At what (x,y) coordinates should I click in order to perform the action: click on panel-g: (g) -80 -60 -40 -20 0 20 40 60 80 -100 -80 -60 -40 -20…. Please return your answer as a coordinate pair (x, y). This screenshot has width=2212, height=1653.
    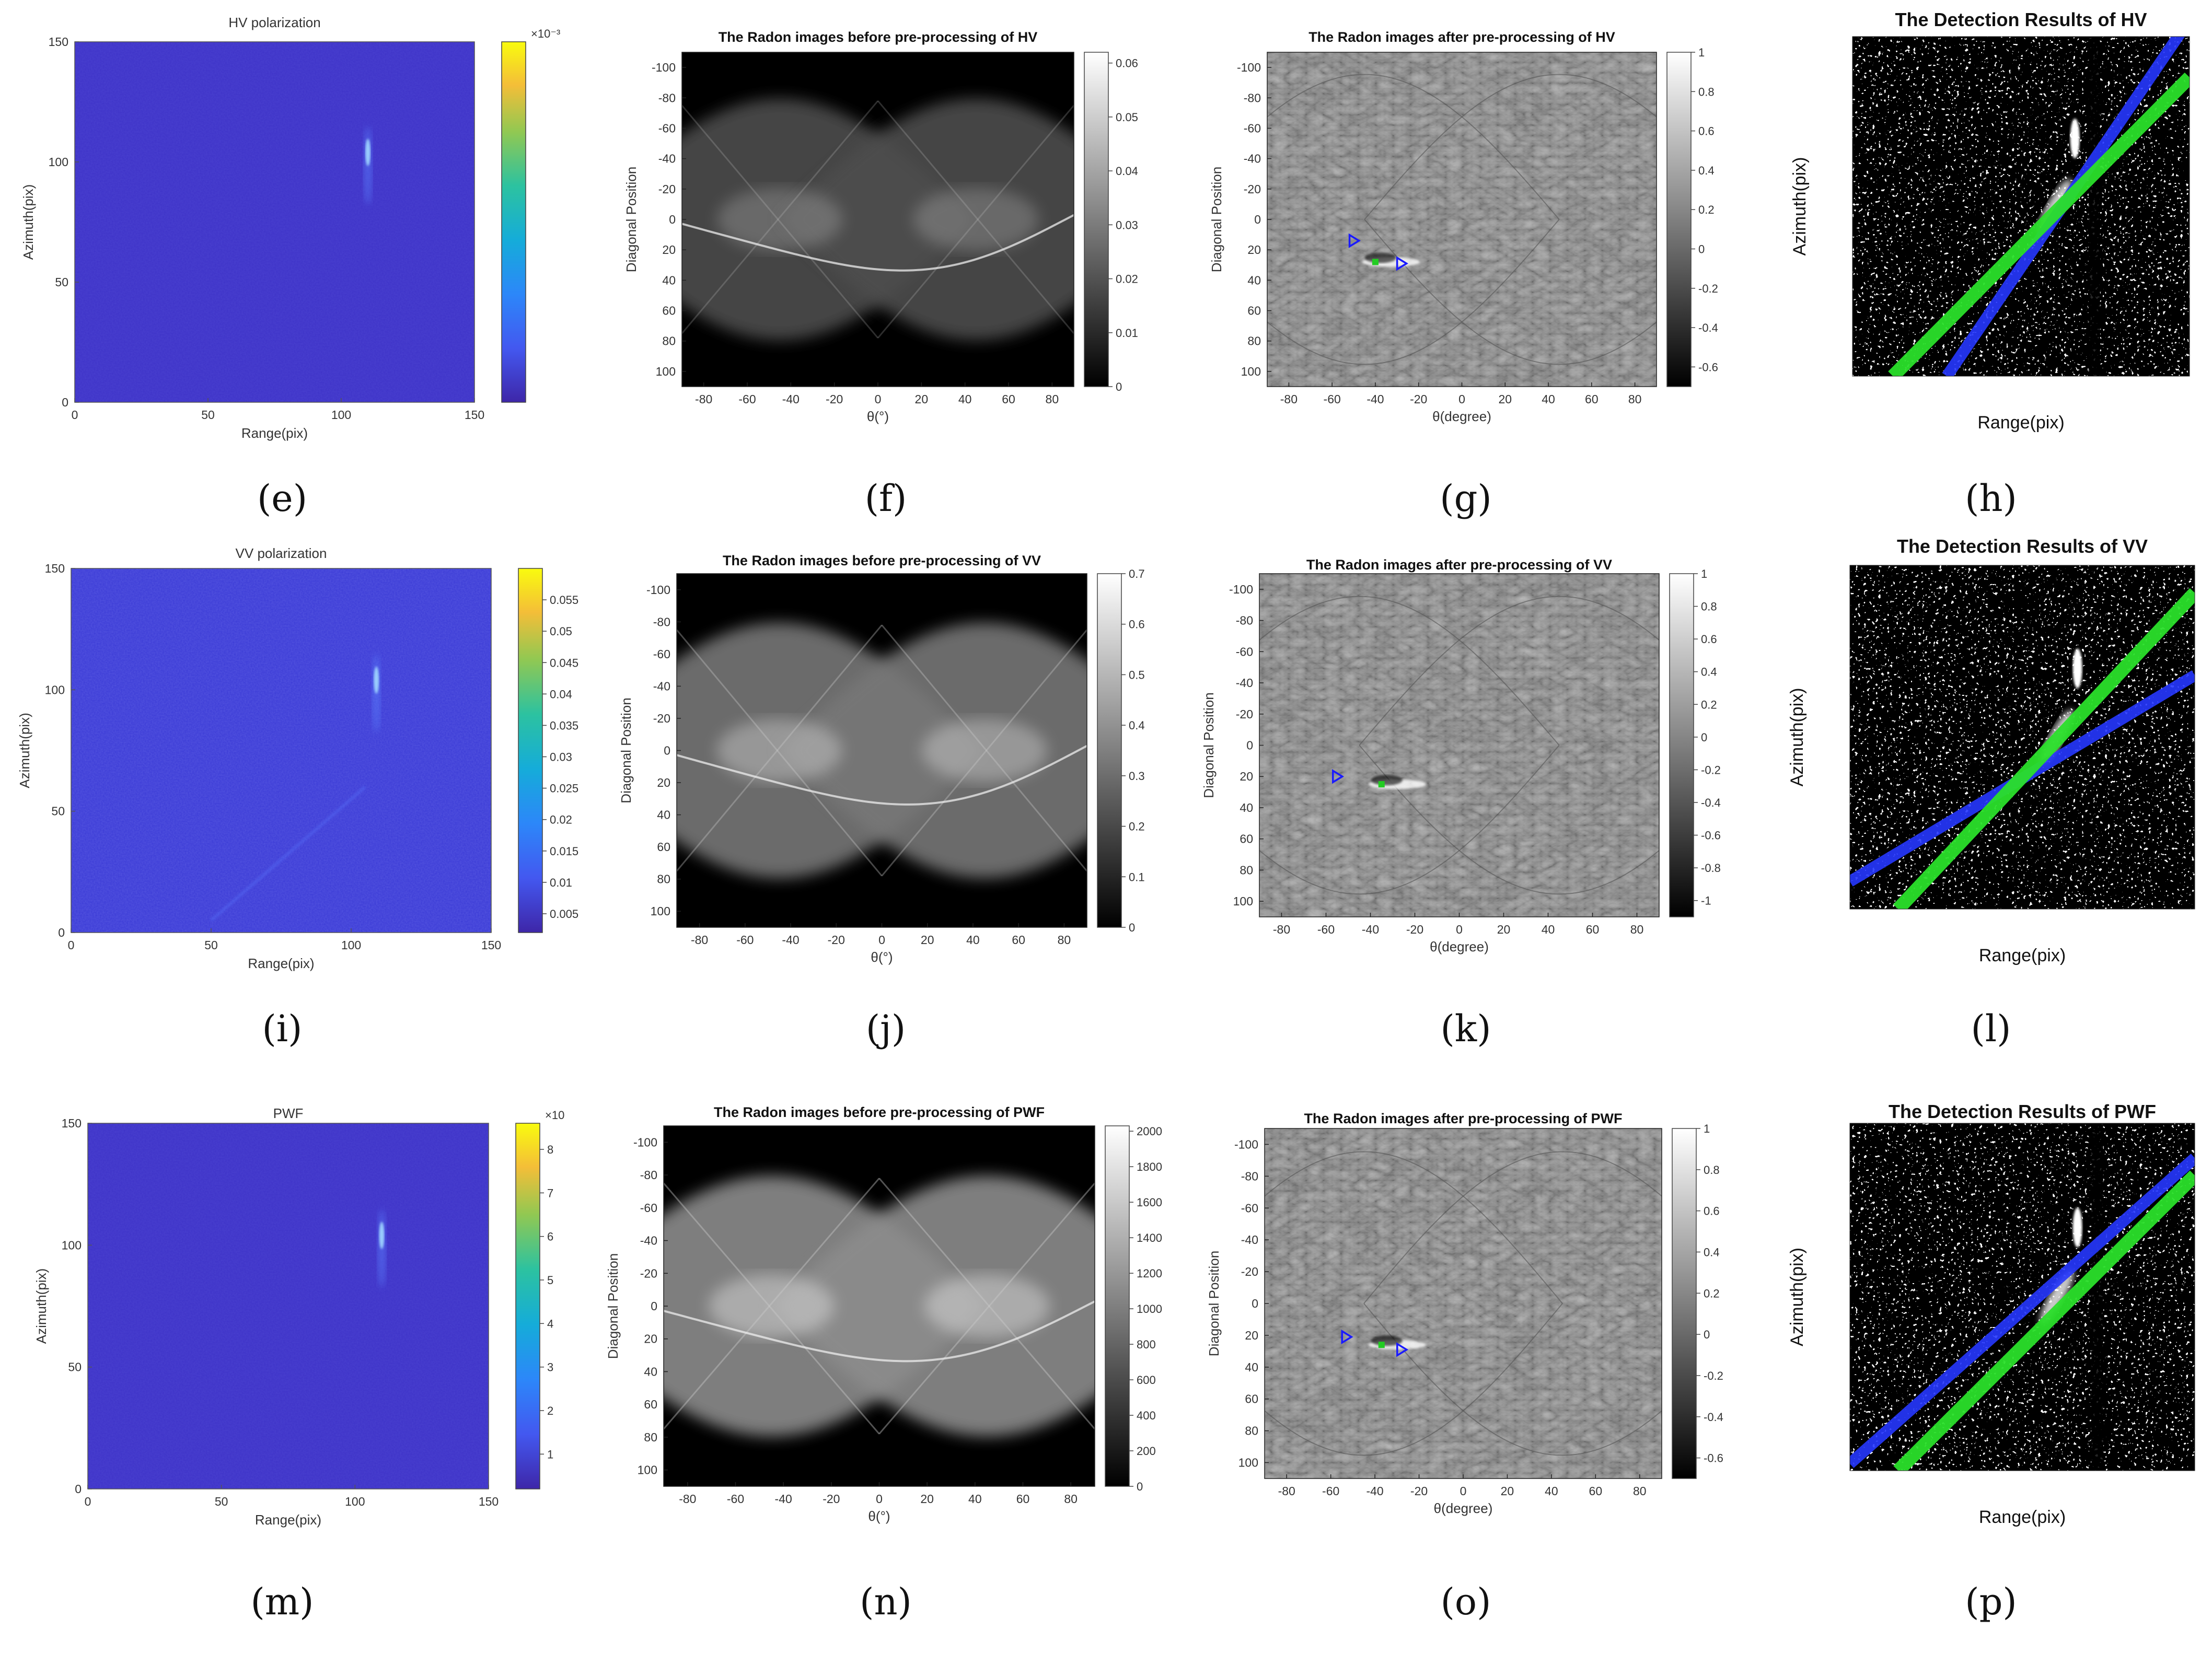
    Looking at the image, I should click on (1463, 274).